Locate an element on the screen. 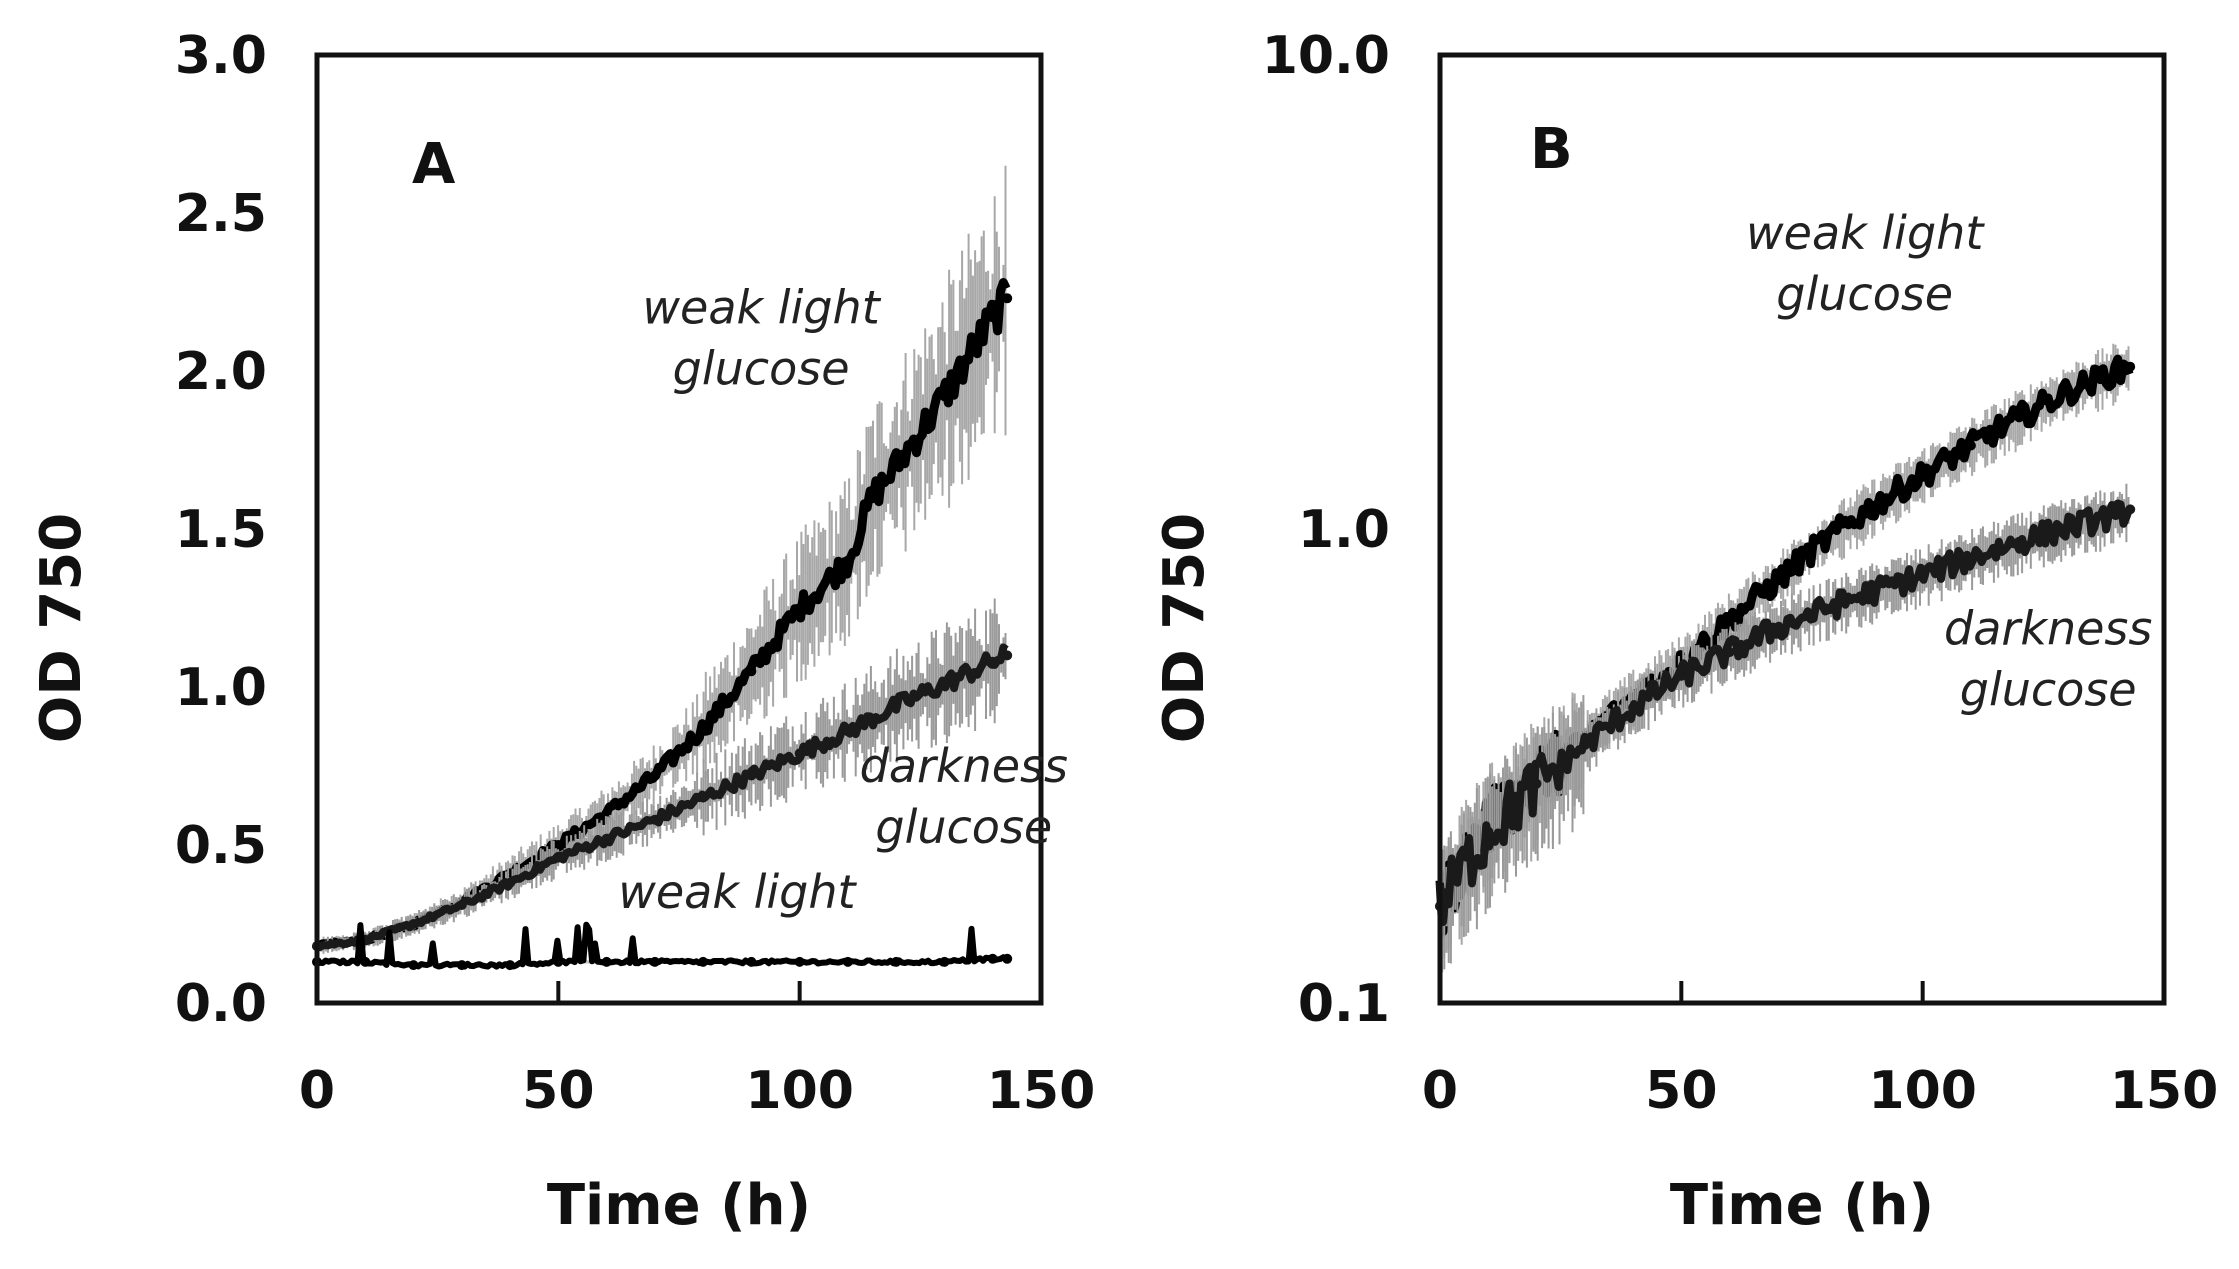 Image resolution: width=2239 pixels, height=1269 pixels. y-tick-label: 3.0 is located at coordinates (221, 56).